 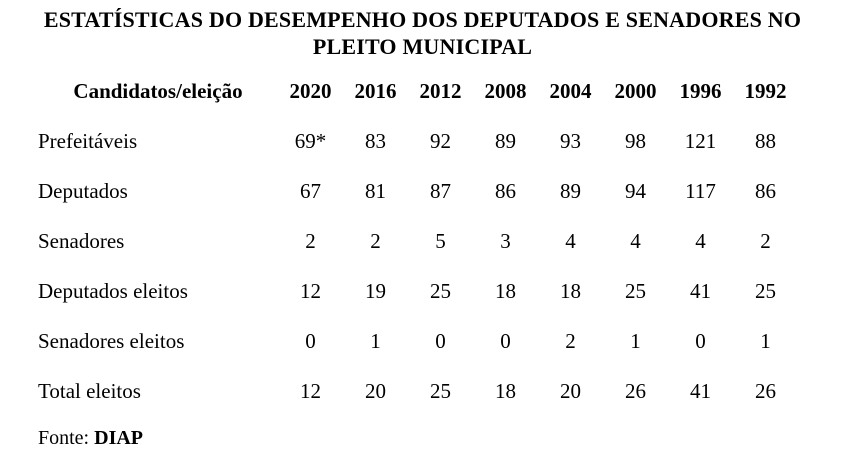 I want to click on table-row: Senadores eleitos 0 1 0 0 2 1 0 1, so click(x=418, y=341).